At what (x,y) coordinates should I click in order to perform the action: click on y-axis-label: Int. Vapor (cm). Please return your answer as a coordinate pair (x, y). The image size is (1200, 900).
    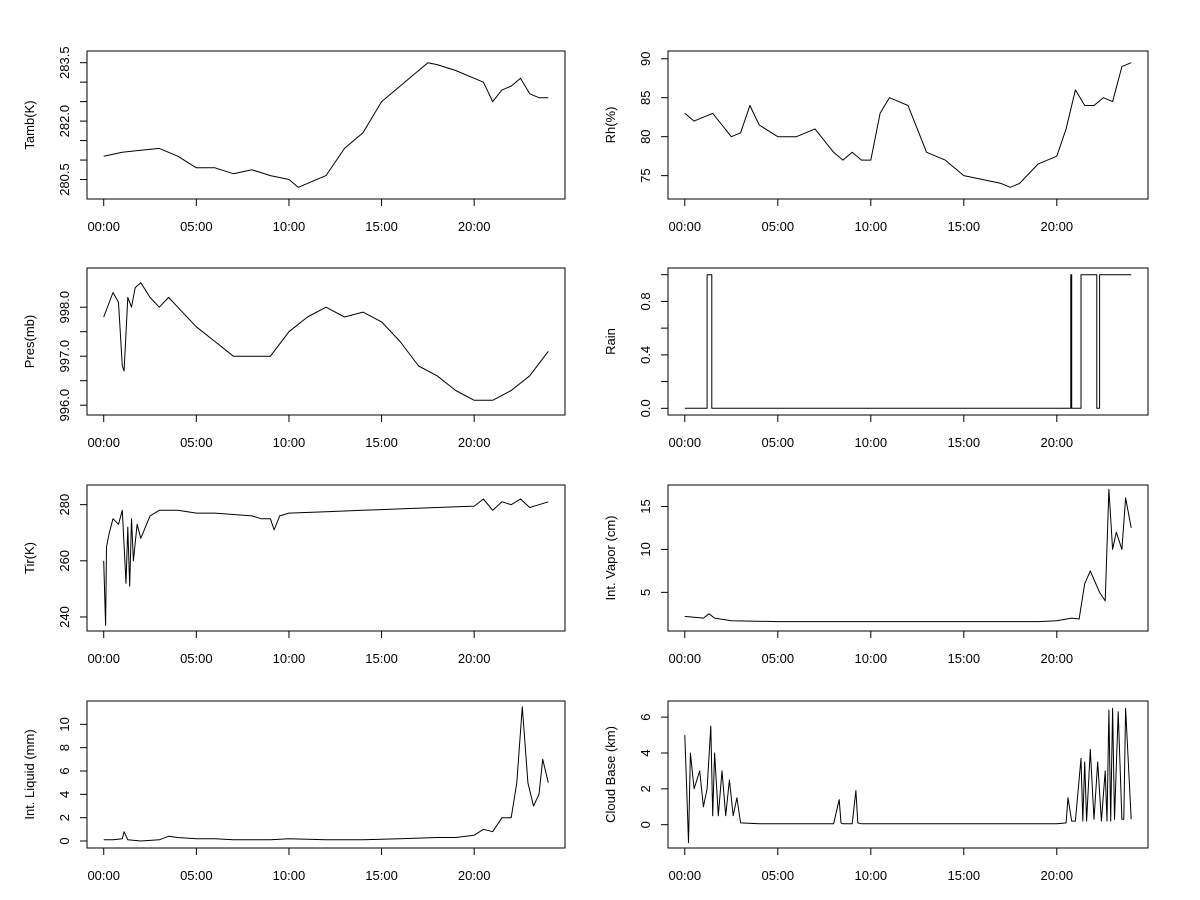
    Looking at the image, I should click on (610, 557).